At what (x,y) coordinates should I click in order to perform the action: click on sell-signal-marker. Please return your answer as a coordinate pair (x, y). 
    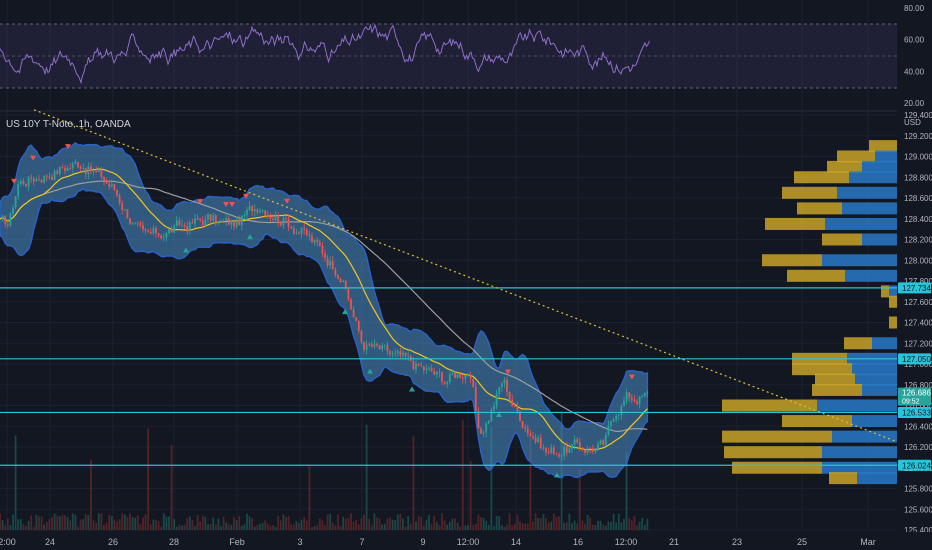
    Looking at the image, I should click on (232, 204).